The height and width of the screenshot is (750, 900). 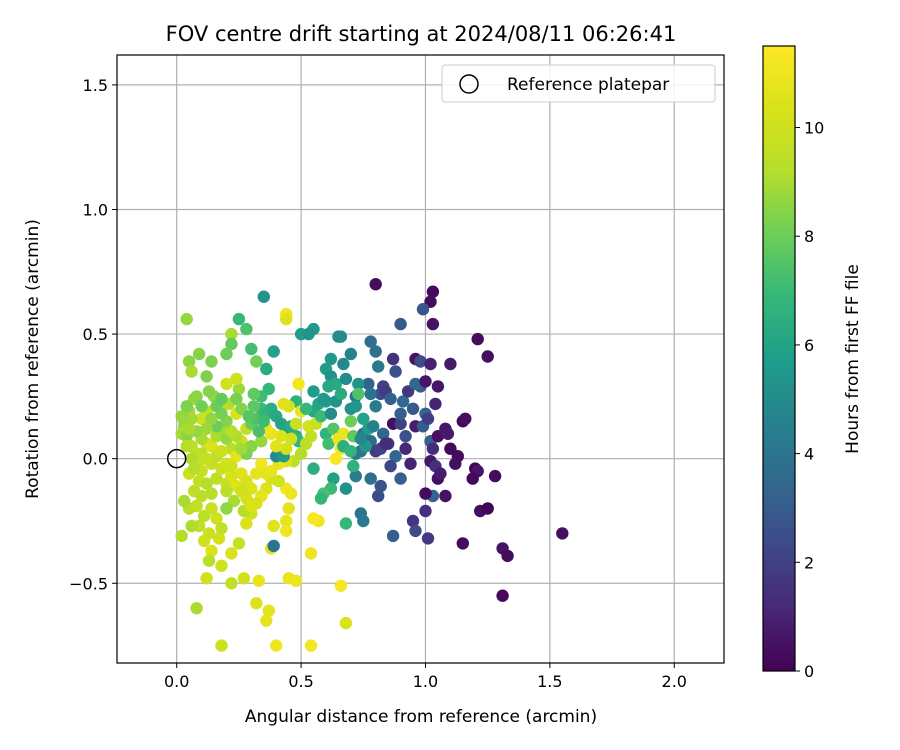 I want to click on legend-box, so click(x=578, y=83).